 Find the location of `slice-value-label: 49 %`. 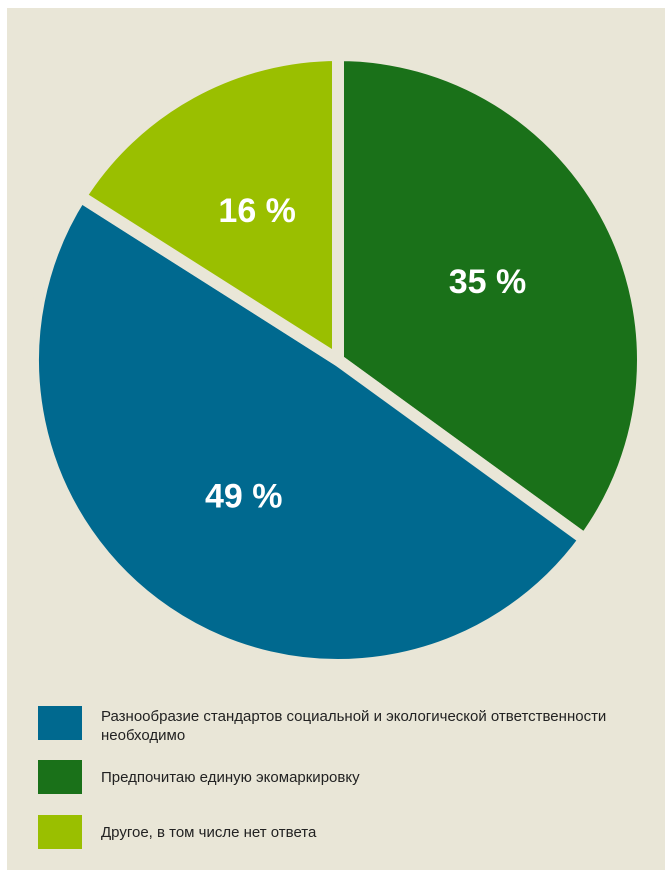

slice-value-label: 49 % is located at coordinates (244, 497).